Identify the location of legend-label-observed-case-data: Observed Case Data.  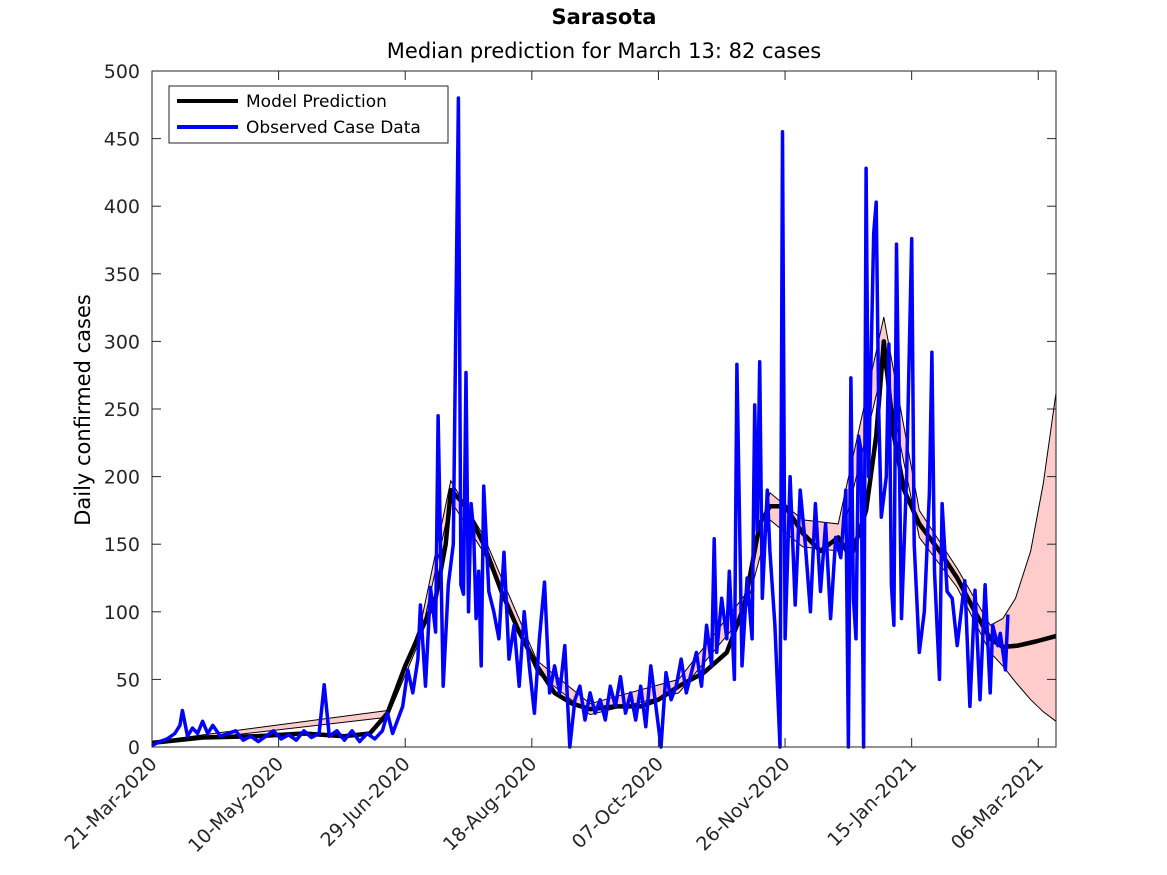
(333, 128).